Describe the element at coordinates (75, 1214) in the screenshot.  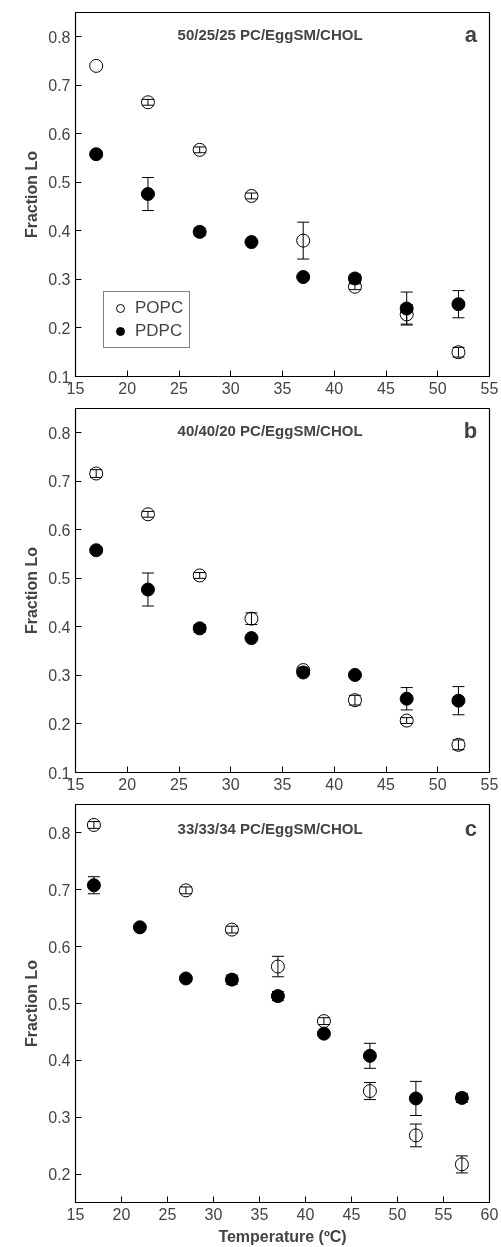
I see `x-tick-label: 15` at that location.